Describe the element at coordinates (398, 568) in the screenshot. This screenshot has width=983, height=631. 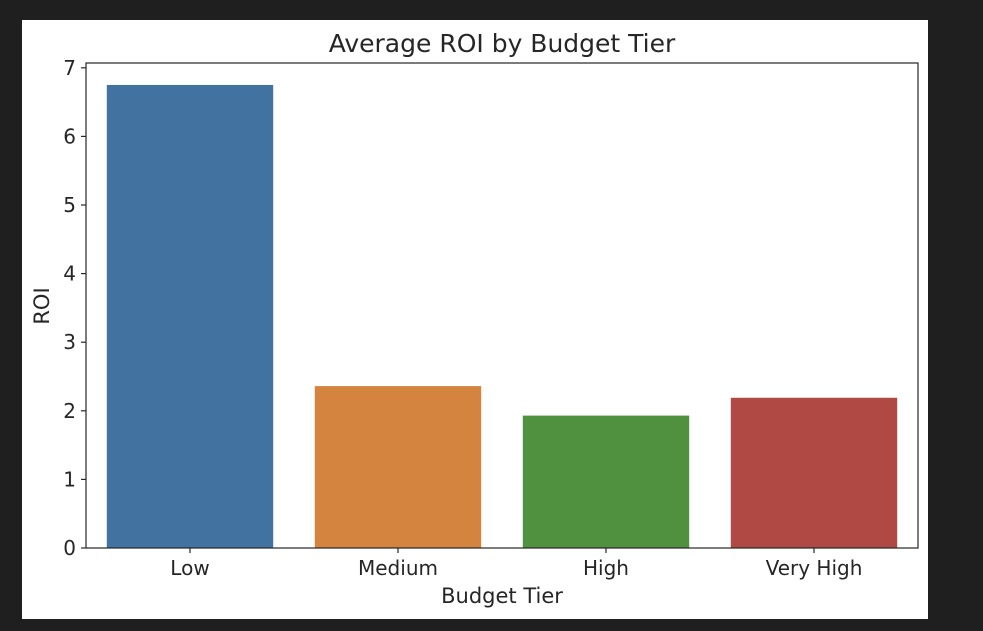
I see `x-tick-label: Medium` at that location.